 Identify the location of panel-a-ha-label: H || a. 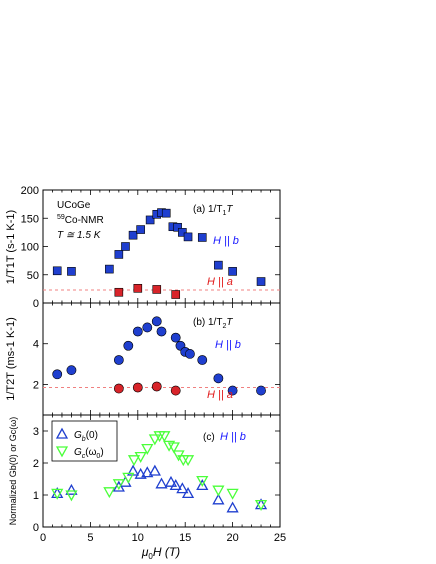
(220, 282).